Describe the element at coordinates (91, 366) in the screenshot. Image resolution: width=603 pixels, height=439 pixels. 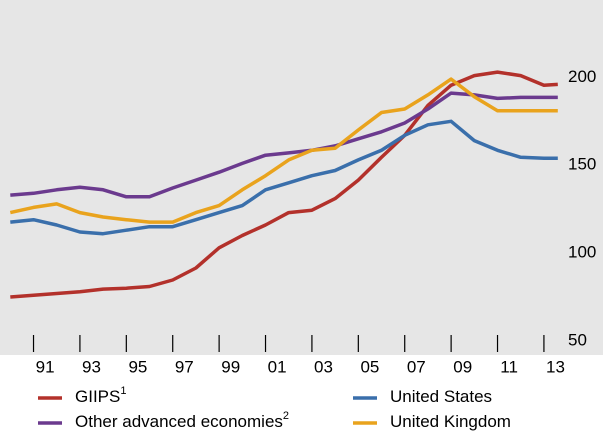
I see `x-tick-label: 93` at that location.